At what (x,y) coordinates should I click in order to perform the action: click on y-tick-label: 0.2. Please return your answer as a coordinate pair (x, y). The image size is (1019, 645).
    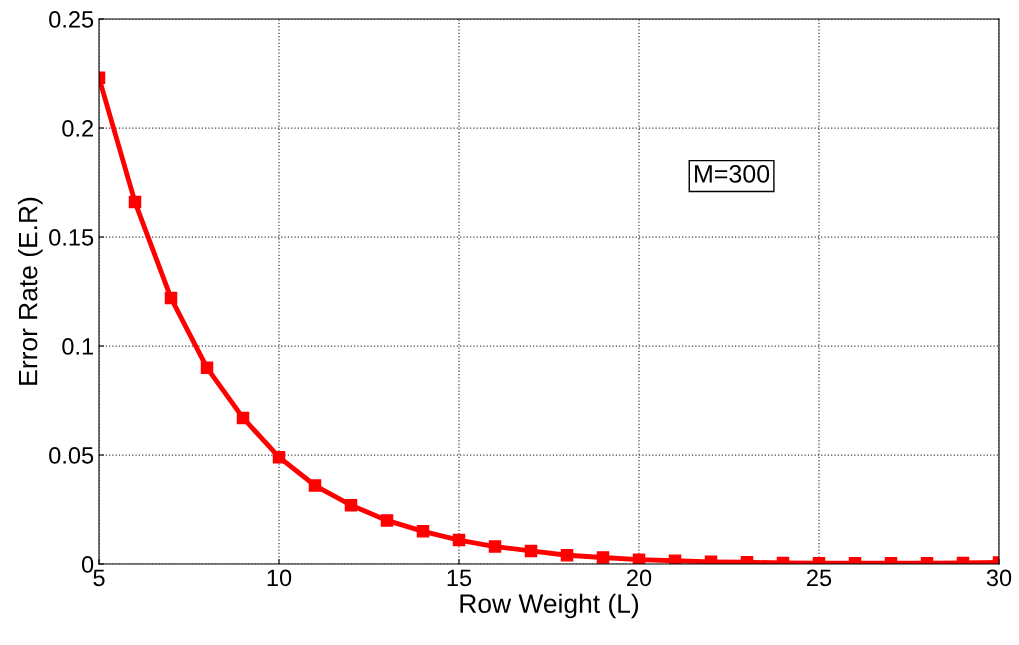
    Looking at the image, I should click on (77, 128).